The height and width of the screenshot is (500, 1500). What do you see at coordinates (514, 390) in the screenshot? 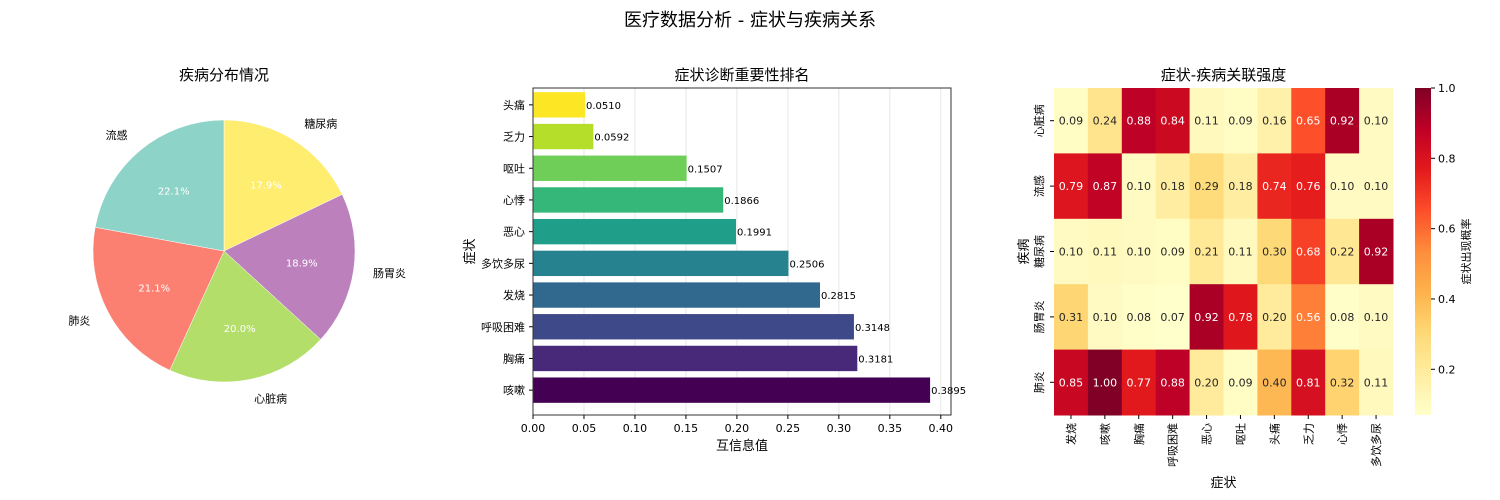
I see `y-tick-label: 咳嗽` at bounding box center [514, 390].